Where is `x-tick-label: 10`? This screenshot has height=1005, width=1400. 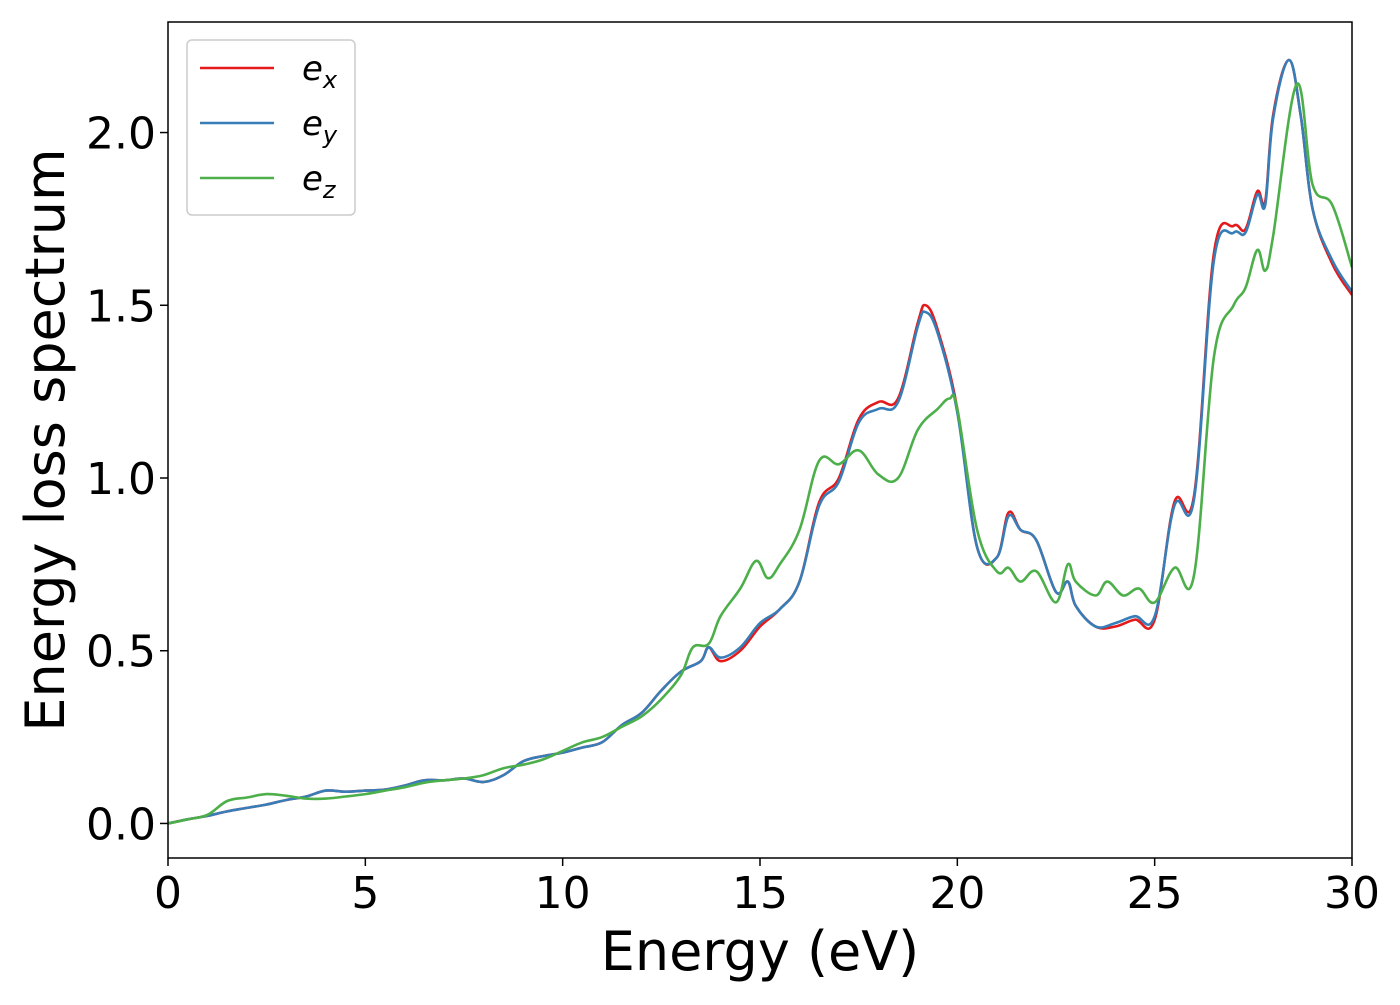
x-tick-label: 10 is located at coordinates (563, 893).